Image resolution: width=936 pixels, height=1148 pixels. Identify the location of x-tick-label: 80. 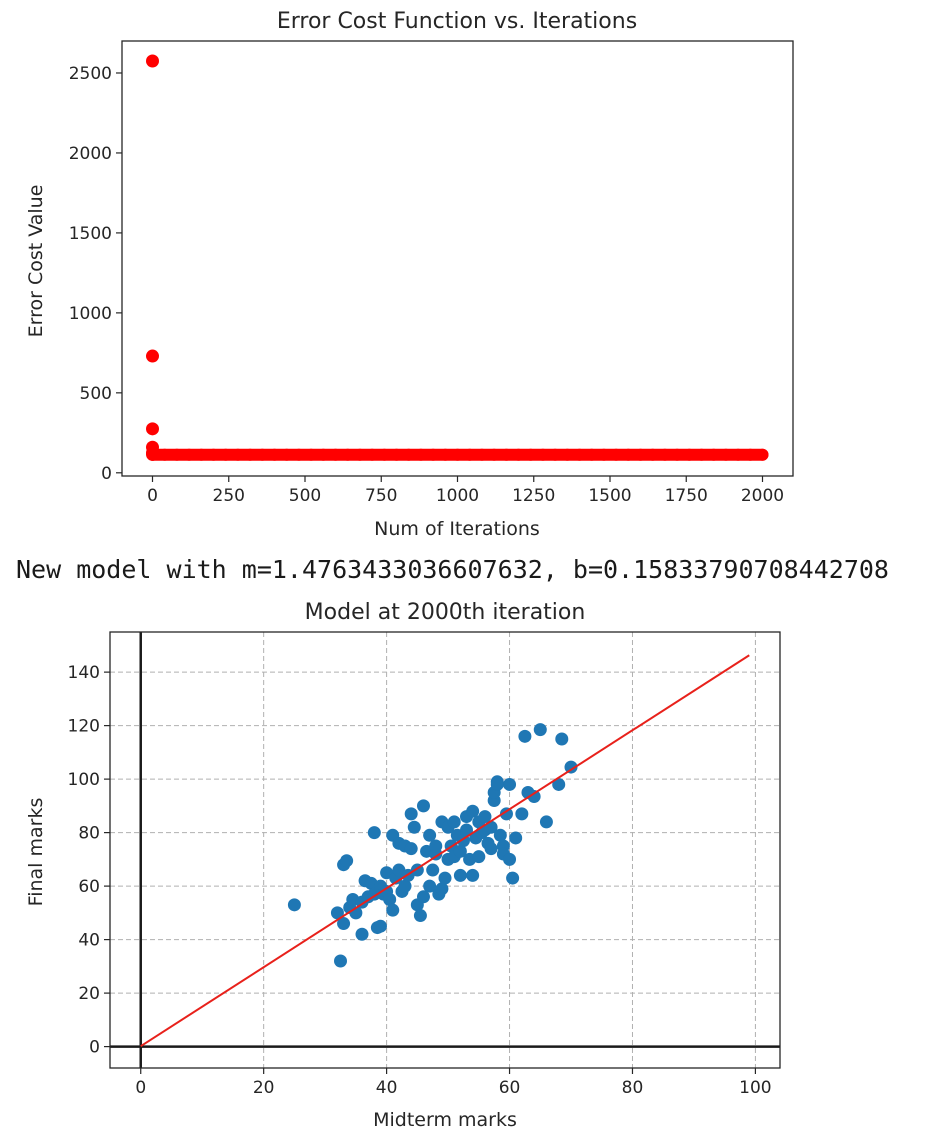
(633, 1088).